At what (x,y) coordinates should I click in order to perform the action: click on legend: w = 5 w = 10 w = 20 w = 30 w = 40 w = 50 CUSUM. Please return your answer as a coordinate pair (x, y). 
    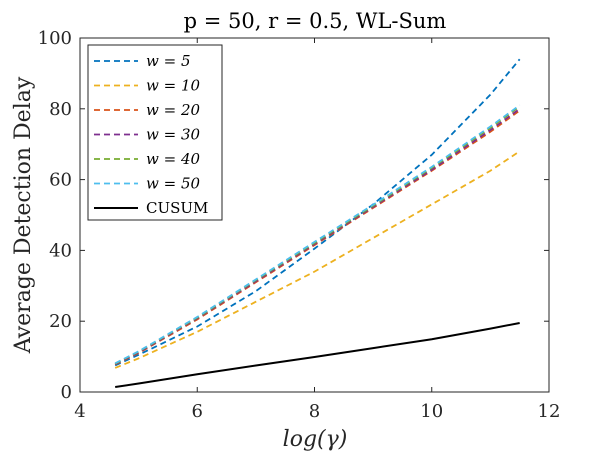
    Looking at the image, I should click on (155, 132).